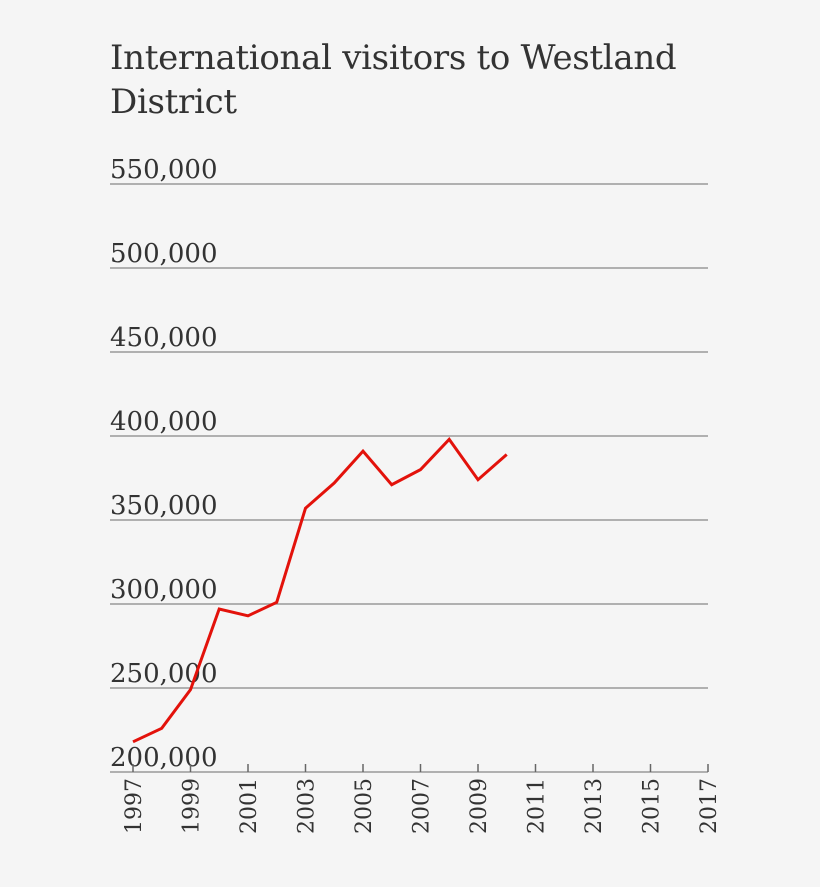 The image size is (820, 887). What do you see at coordinates (134, 806) in the screenshot?
I see `x-tick-label-1997: 1997` at bounding box center [134, 806].